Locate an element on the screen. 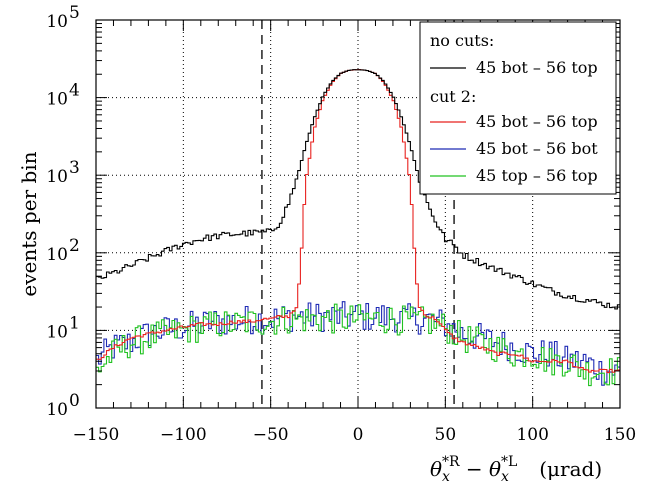 The width and height of the screenshot is (648, 484). legend-label-cut2-red: 45 bot – 56 top is located at coordinates (537, 121).